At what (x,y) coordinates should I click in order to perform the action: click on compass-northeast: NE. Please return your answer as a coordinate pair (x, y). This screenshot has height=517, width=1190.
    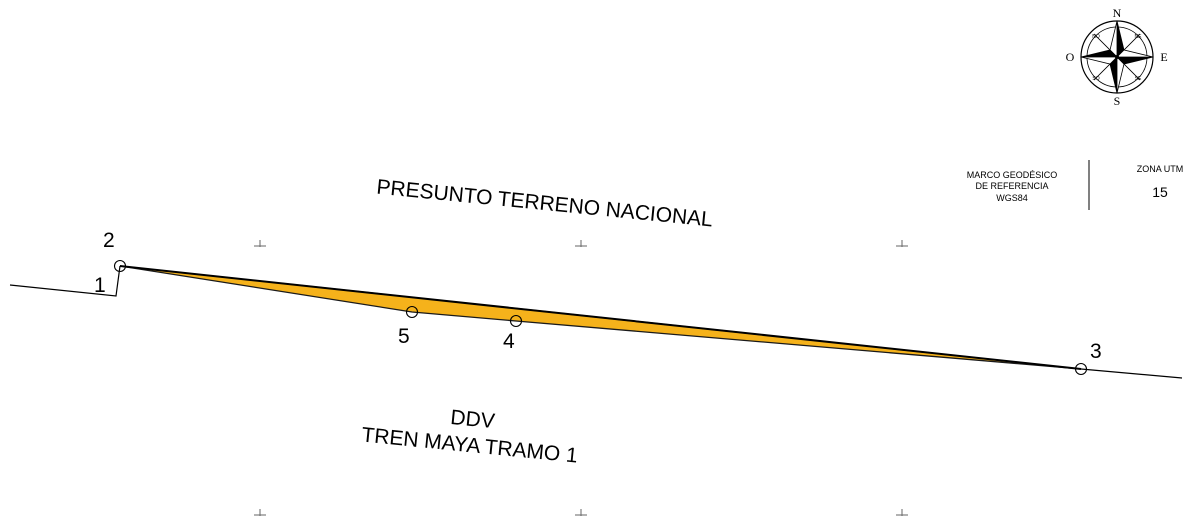
    Looking at the image, I should click on (1139, 37).